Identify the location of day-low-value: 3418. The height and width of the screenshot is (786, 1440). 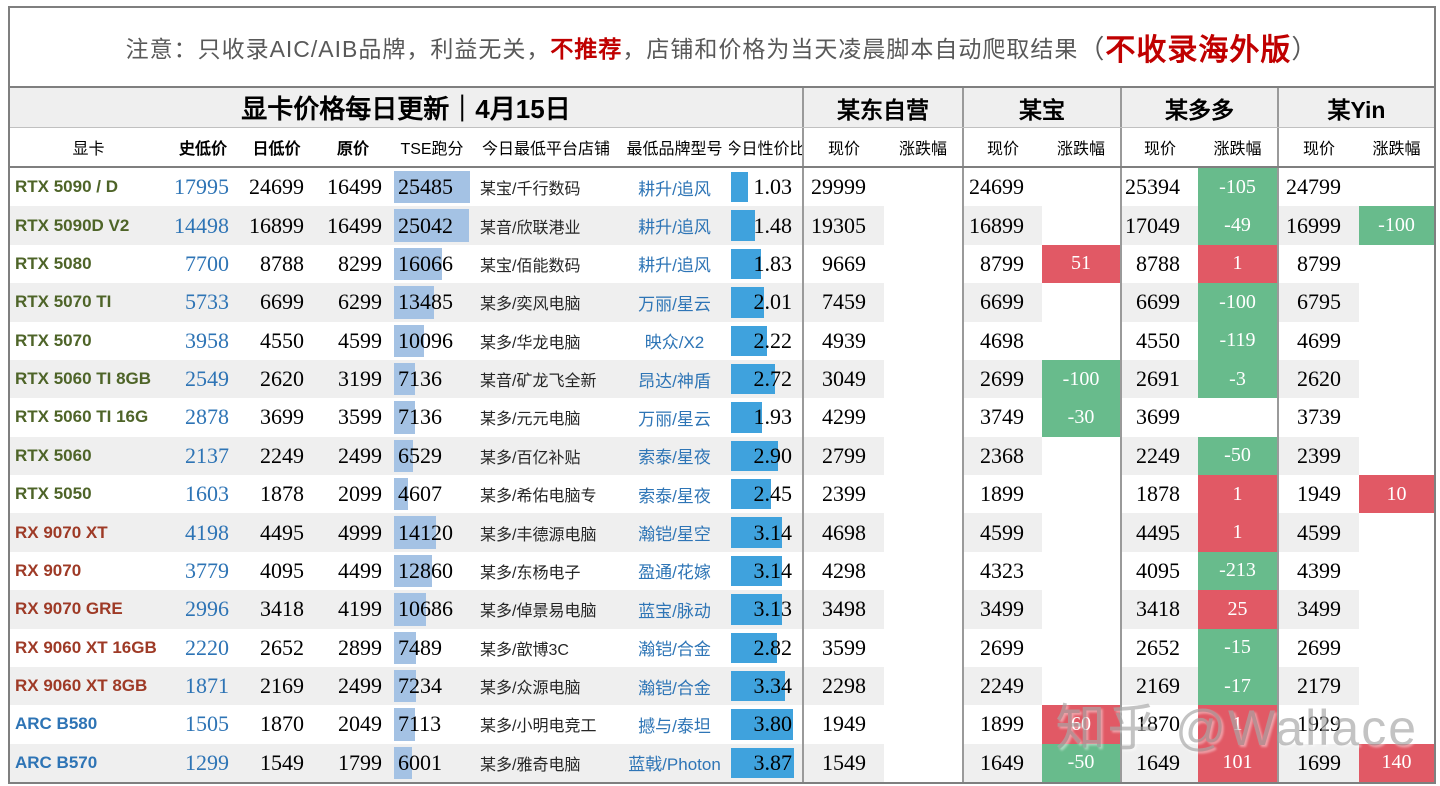
(276, 609).